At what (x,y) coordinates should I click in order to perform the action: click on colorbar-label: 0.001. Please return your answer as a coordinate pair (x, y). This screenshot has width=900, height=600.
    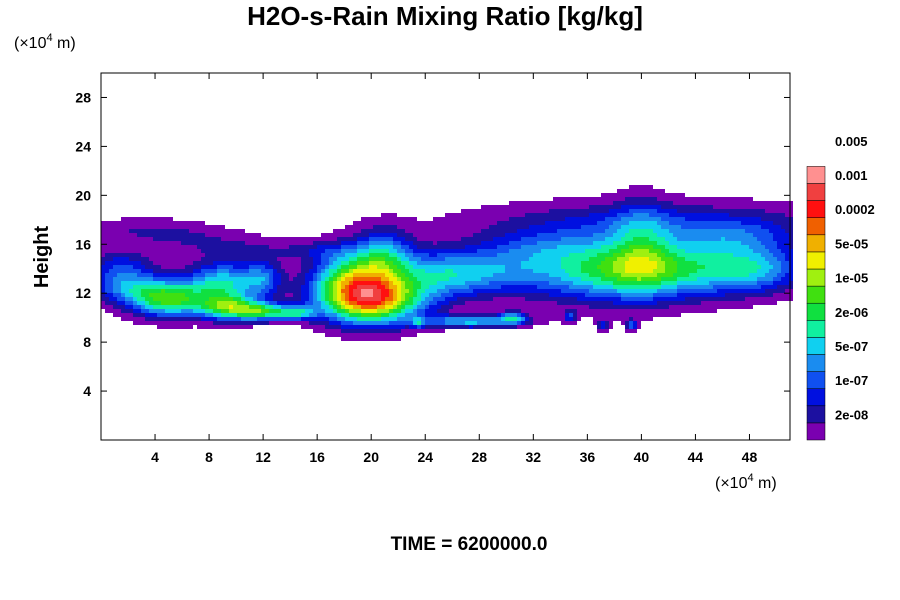
    Looking at the image, I should click on (851, 175).